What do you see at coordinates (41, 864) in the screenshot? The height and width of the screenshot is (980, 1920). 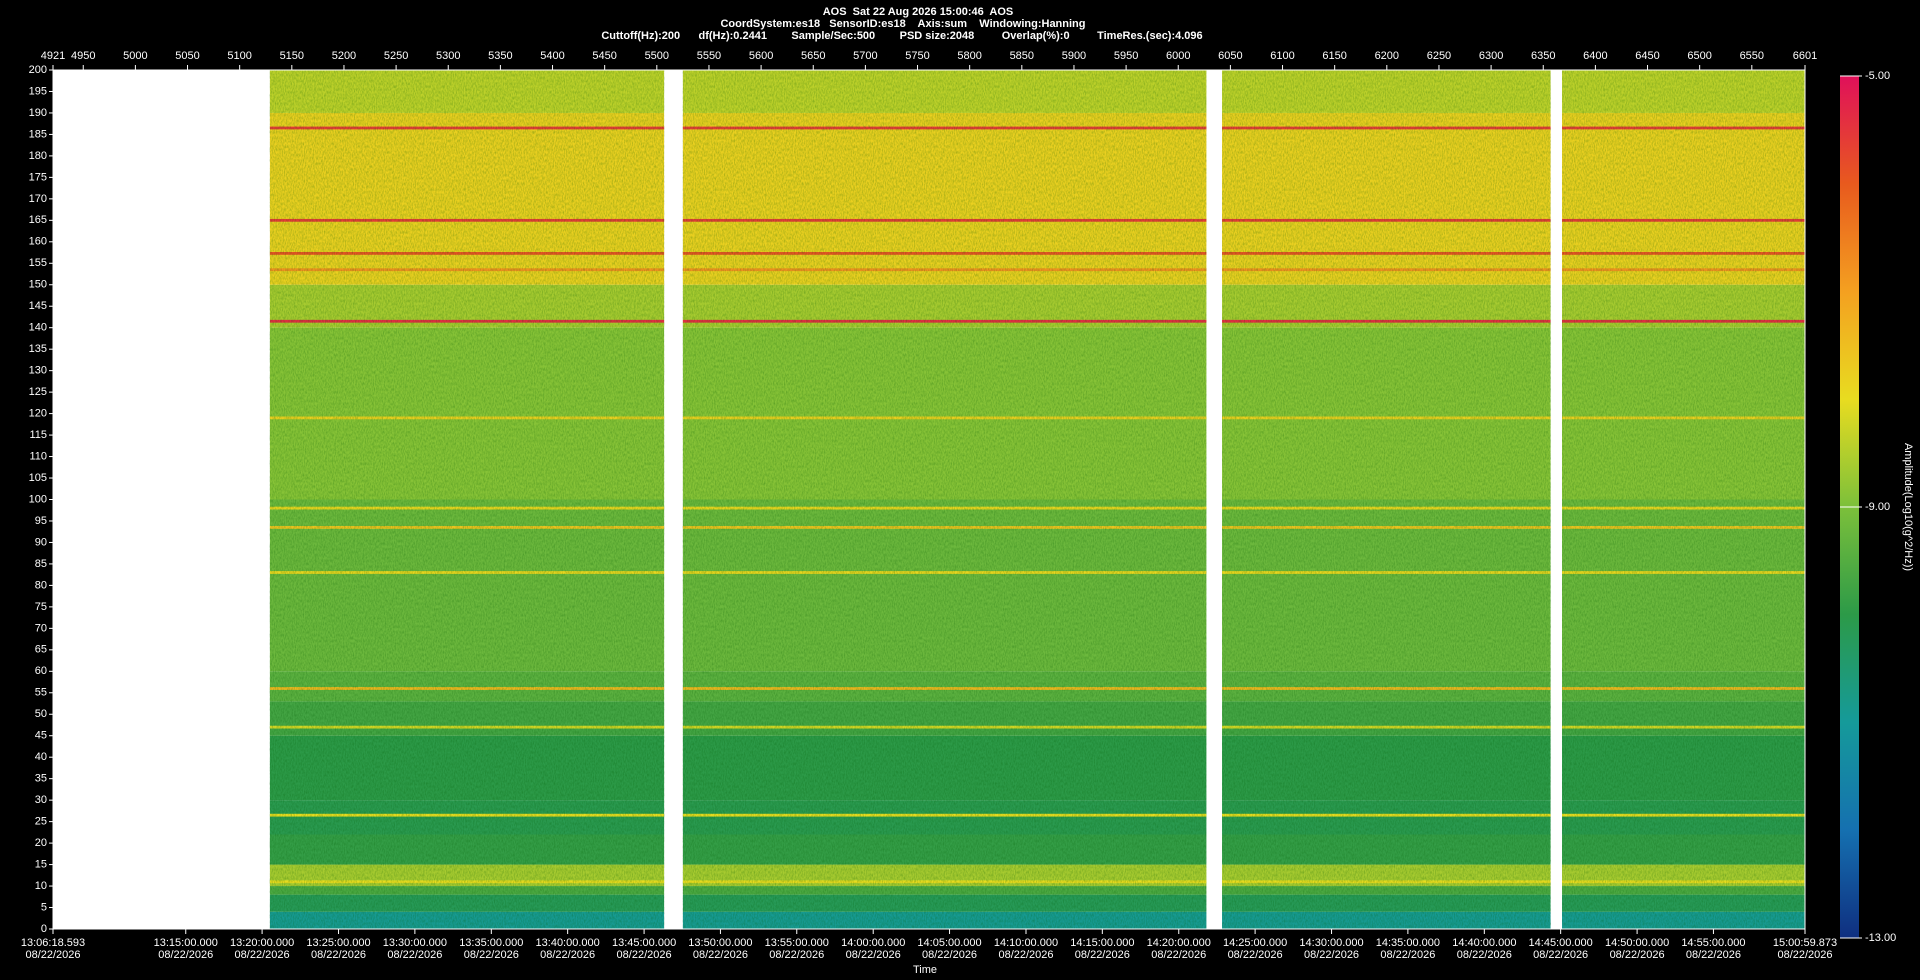 I see `y-tick-label: 15` at bounding box center [41, 864].